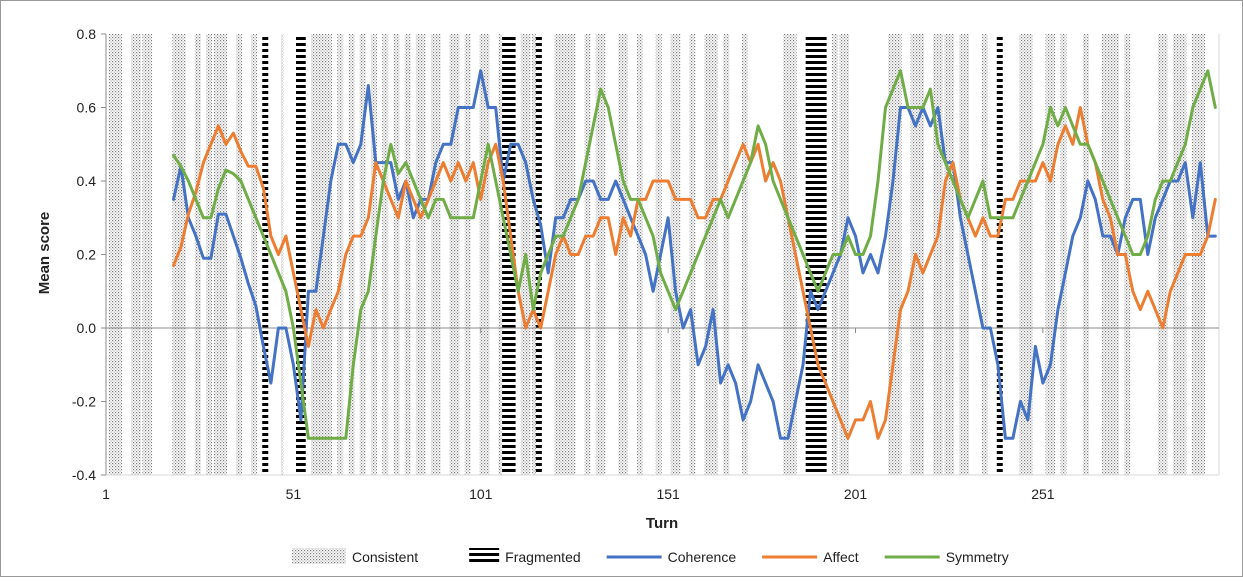 This screenshot has width=1243, height=581. I want to click on x-tick-label: 201, so click(856, 494).